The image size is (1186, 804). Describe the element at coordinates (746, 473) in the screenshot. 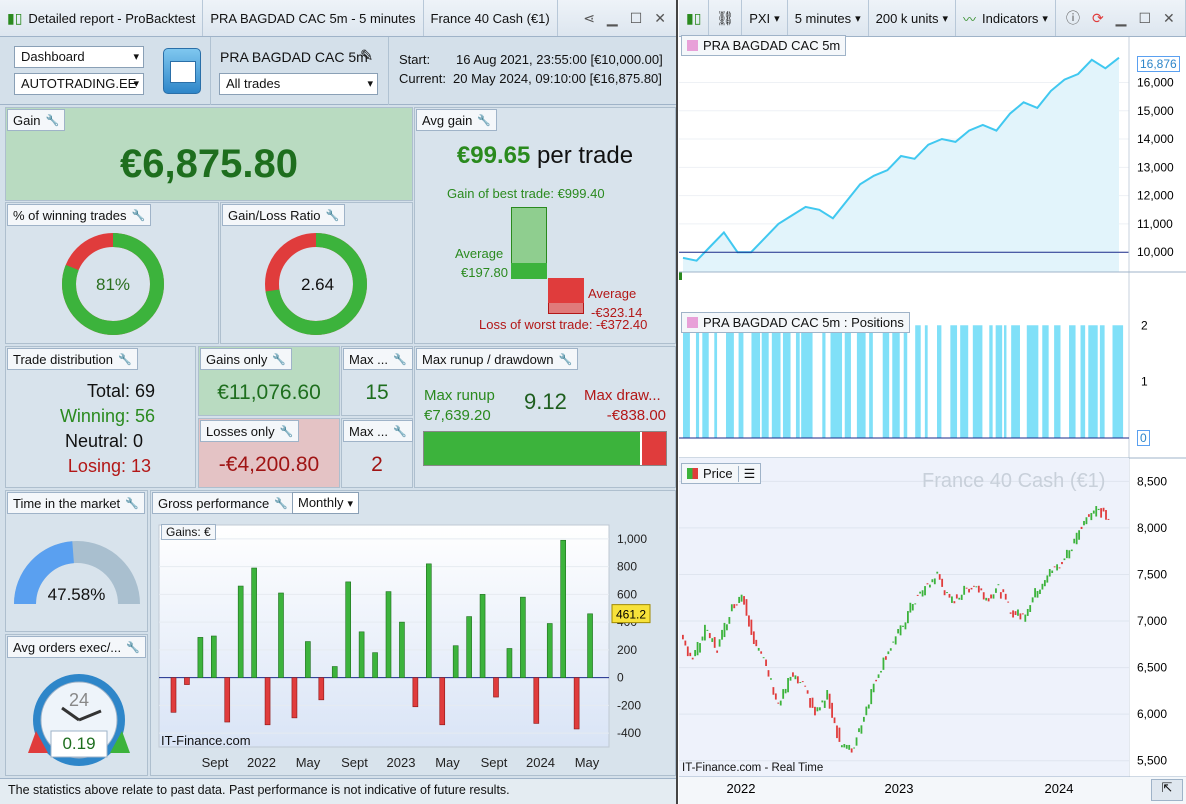

I see `list-icon: ☰` at that location.